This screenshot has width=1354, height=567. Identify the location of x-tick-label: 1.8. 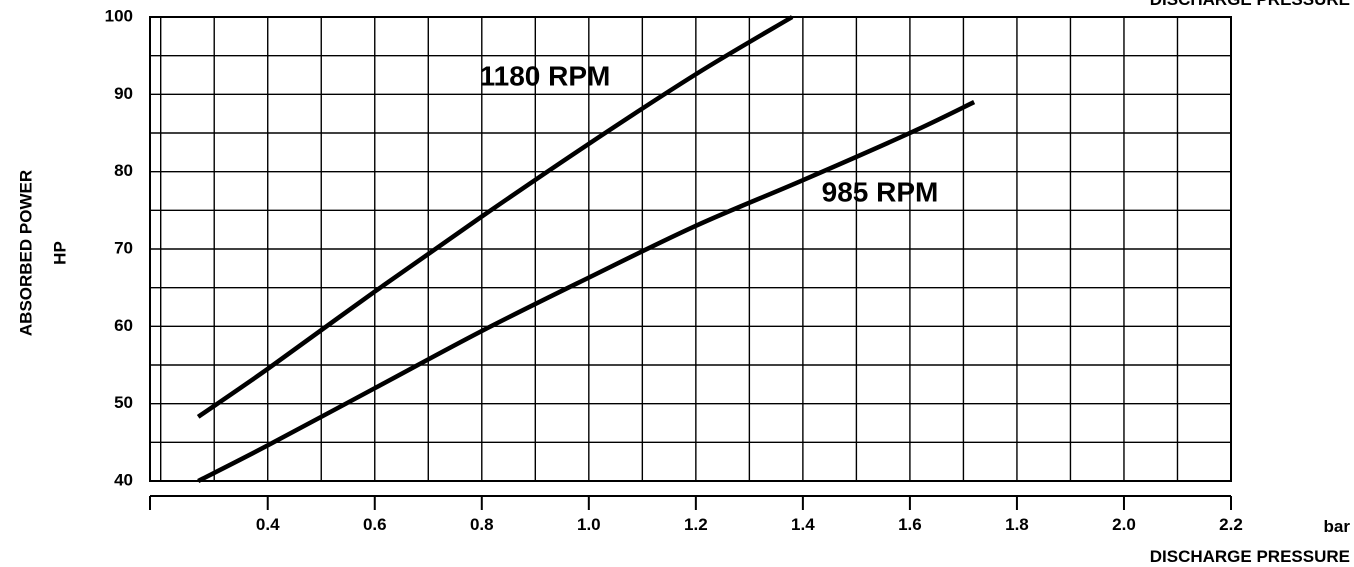
(1017, 524).